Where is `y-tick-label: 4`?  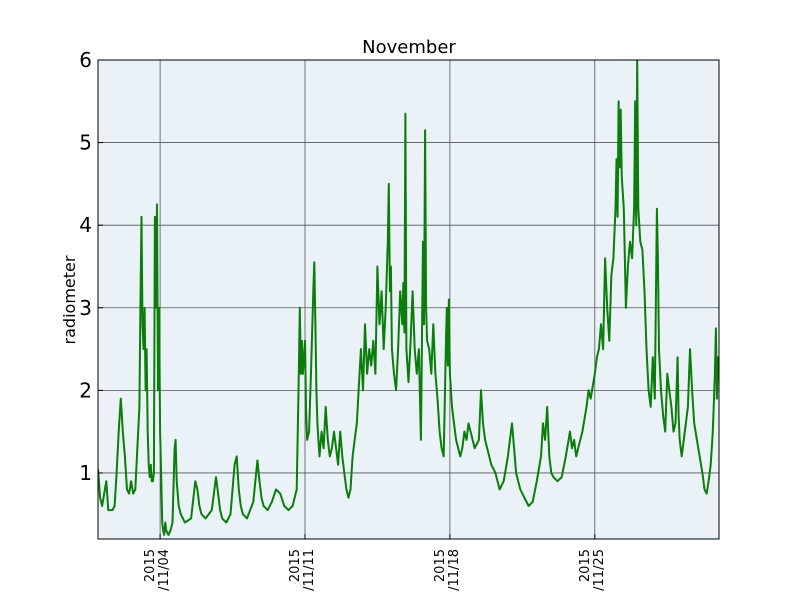
y-tick-label: 4 is located at coordinates (85, 225).